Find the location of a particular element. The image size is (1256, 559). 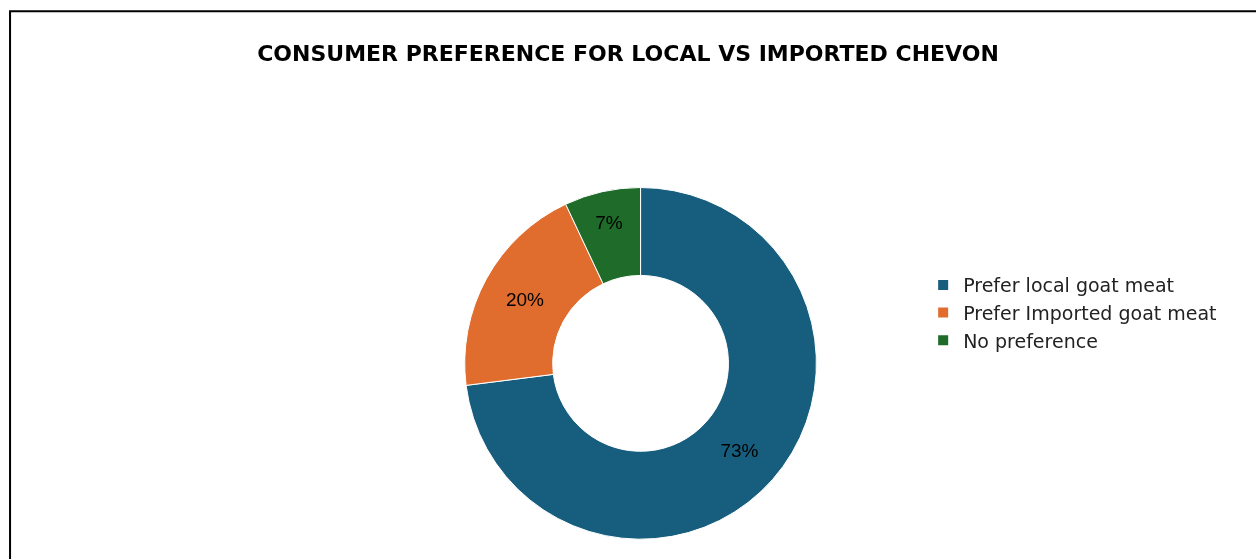

data-label: 7% is located at coordinates (609, 222).